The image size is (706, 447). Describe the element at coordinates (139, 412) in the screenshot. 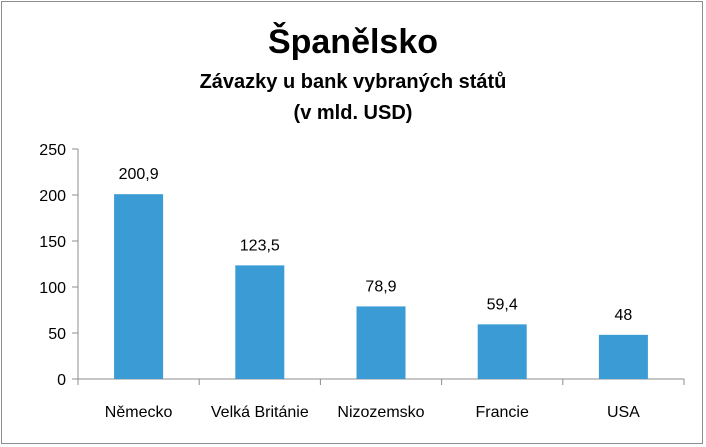

I see `x-category-label: Německo` at that location.